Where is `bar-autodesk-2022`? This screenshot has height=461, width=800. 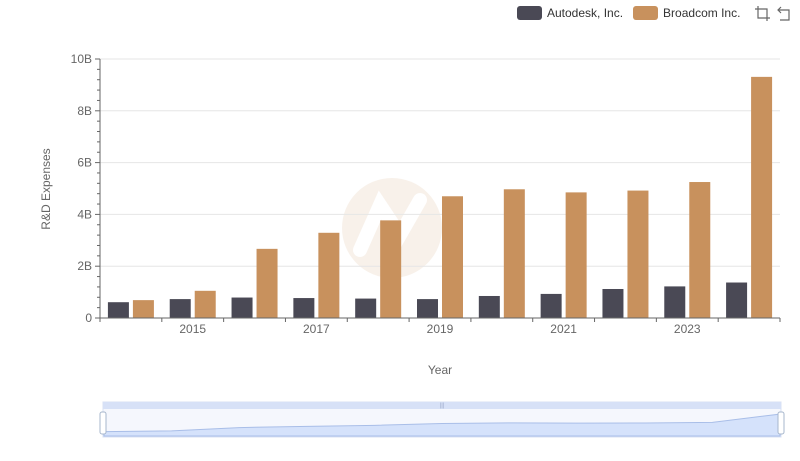 bar-autodesk-2022 is located at coordinates (613, 303).